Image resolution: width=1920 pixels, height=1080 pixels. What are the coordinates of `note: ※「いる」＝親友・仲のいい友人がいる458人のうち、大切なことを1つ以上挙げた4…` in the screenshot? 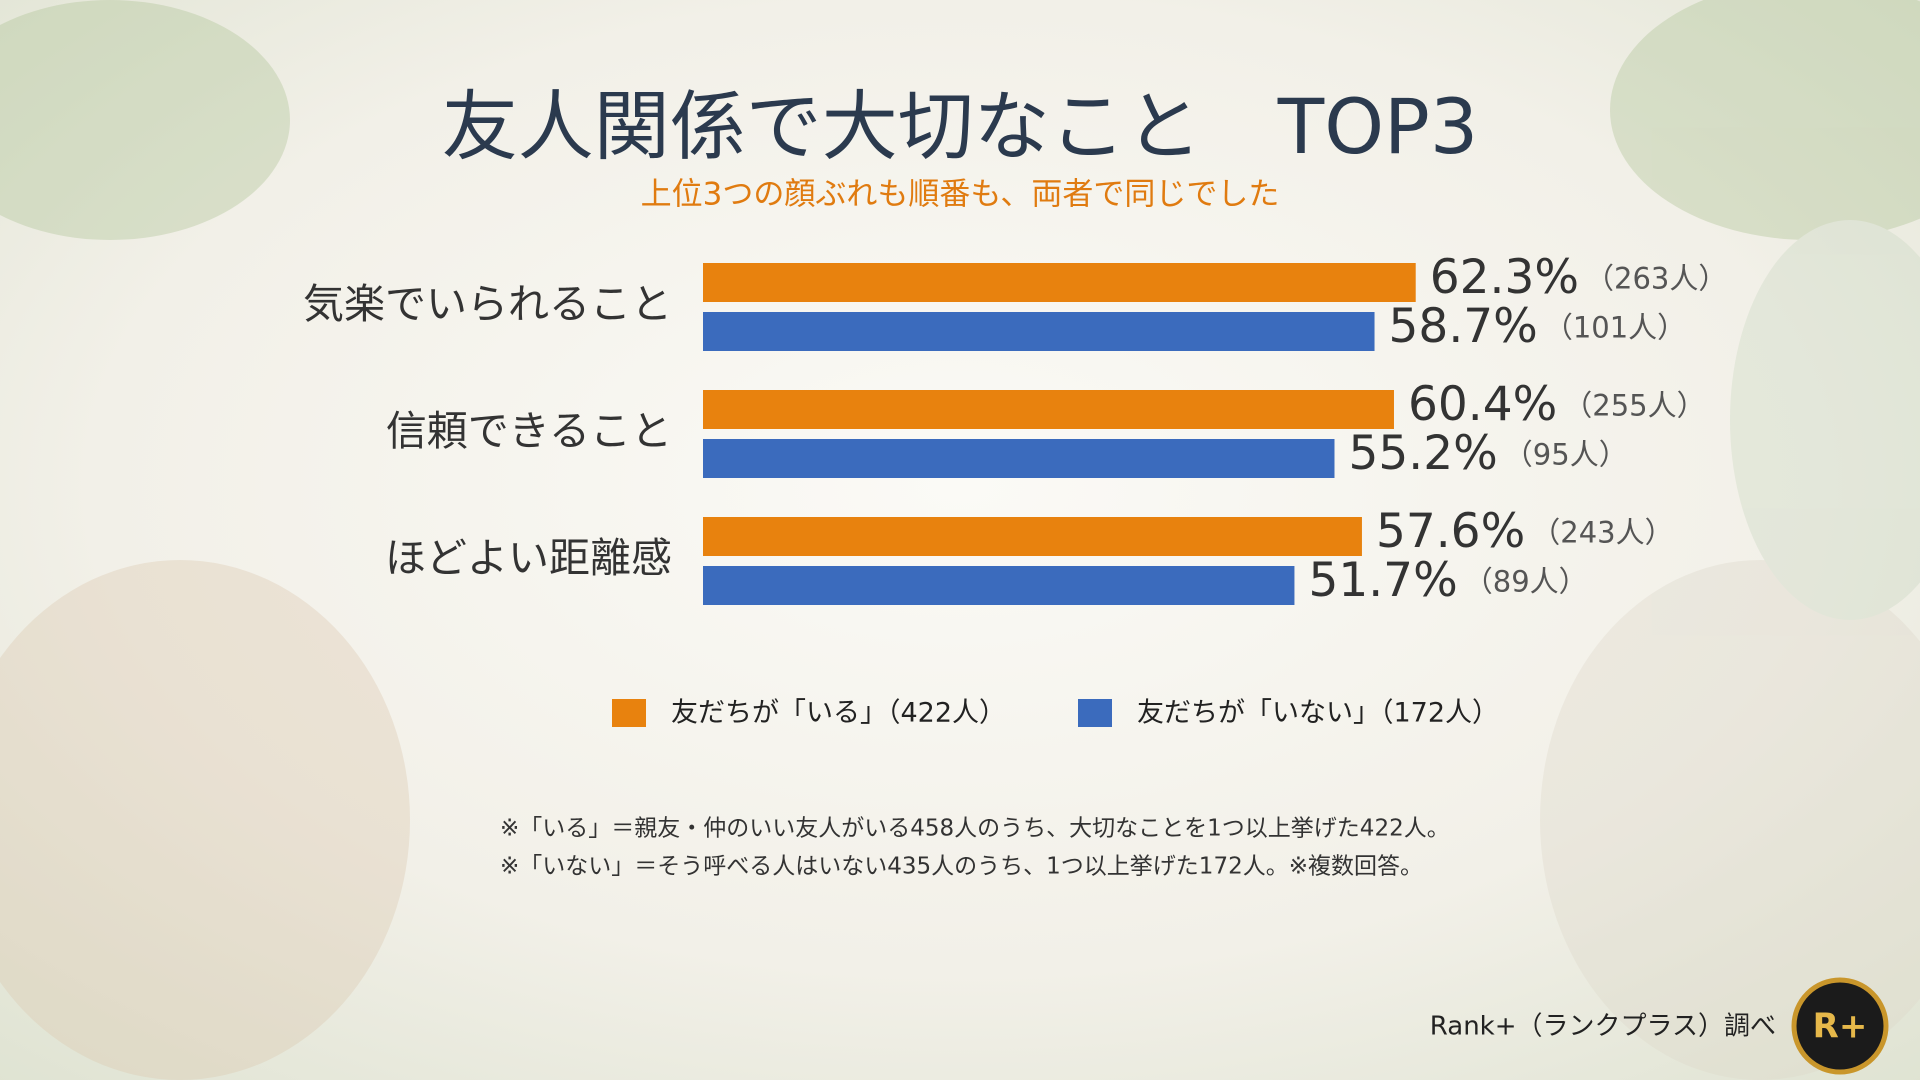 It's located at (975, 829).